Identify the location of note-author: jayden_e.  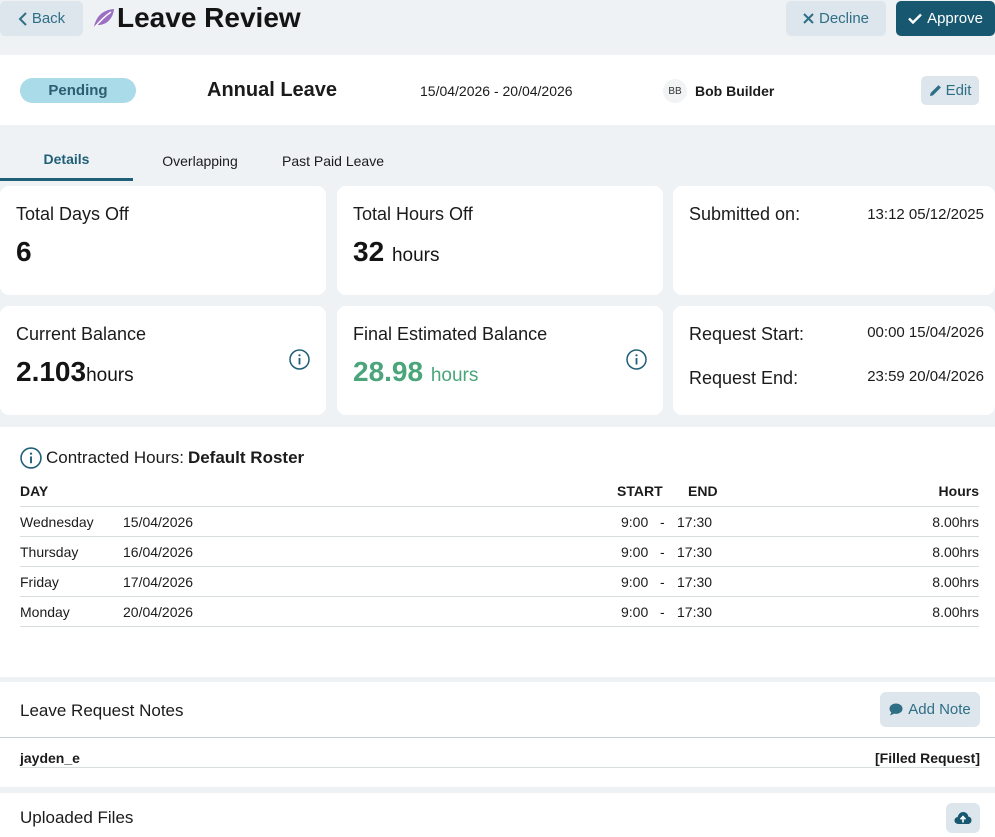
(50, 758).